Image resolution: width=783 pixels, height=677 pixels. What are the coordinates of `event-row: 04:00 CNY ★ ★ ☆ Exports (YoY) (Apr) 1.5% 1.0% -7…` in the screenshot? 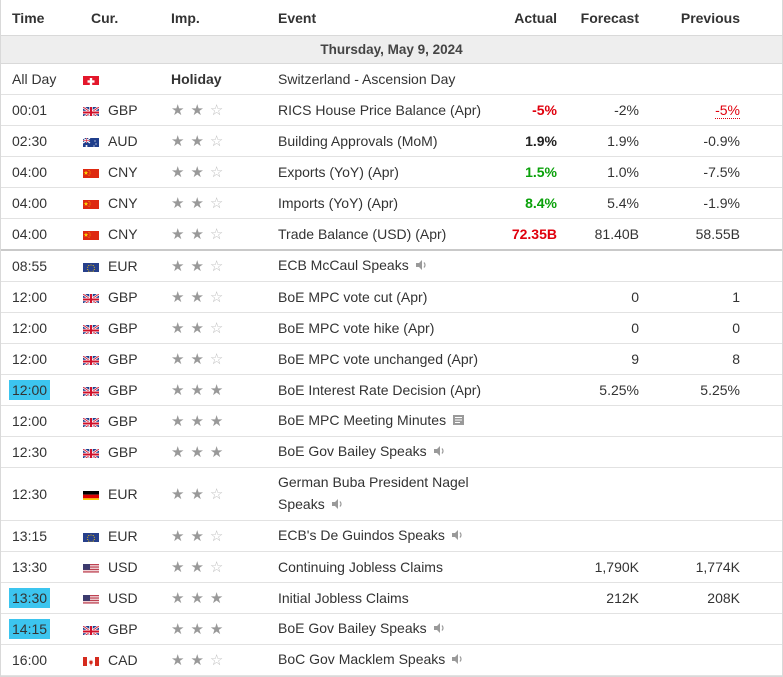 It's located at (391, 172).